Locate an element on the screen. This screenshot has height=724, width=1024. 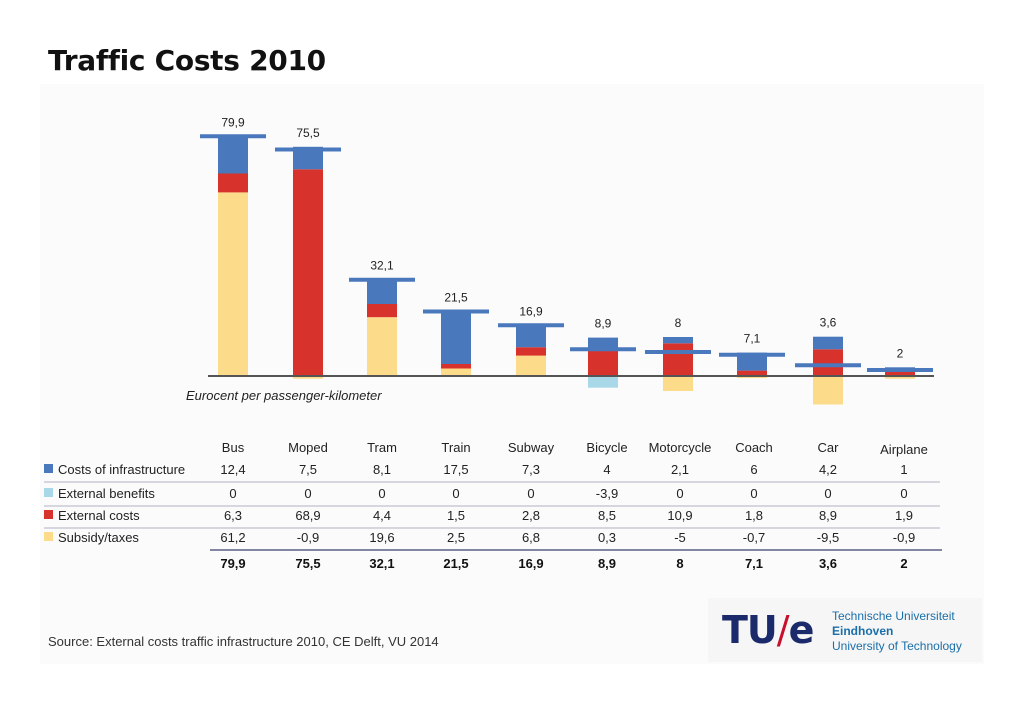
total-label-subway: 16,9 is located at coordinates (531, 311).